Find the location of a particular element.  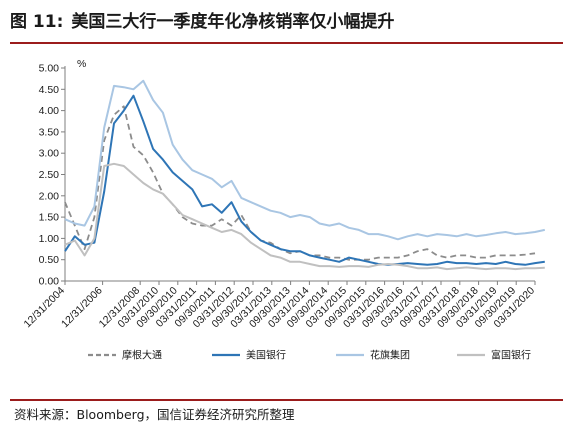

legend-label-3: 花旗集团 is located at coordinates (390, 355).